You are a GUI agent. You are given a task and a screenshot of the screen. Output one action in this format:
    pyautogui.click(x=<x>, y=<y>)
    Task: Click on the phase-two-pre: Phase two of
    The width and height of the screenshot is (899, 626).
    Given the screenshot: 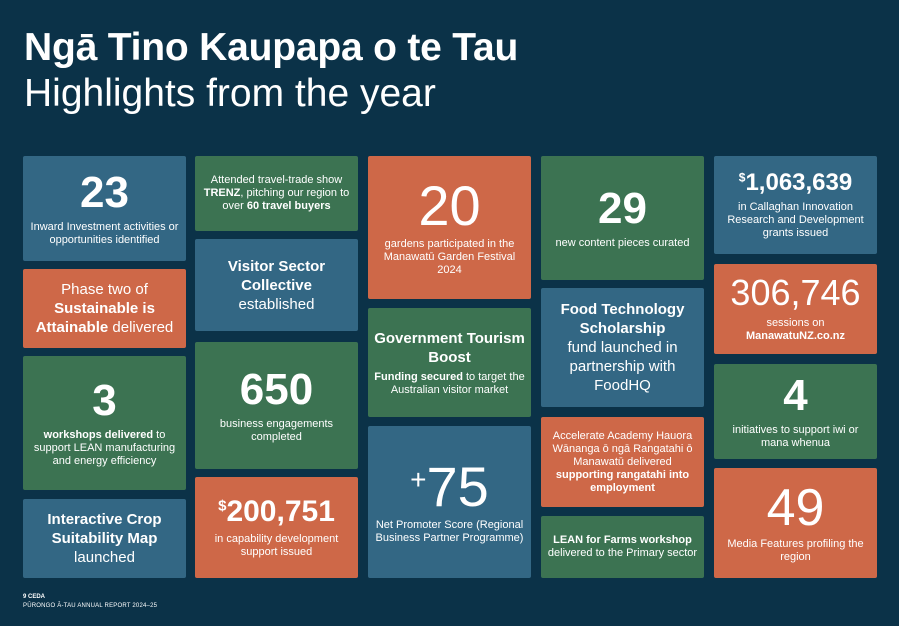 What is the action you would take?
    pyautogui.click(x=104, y=289)
    